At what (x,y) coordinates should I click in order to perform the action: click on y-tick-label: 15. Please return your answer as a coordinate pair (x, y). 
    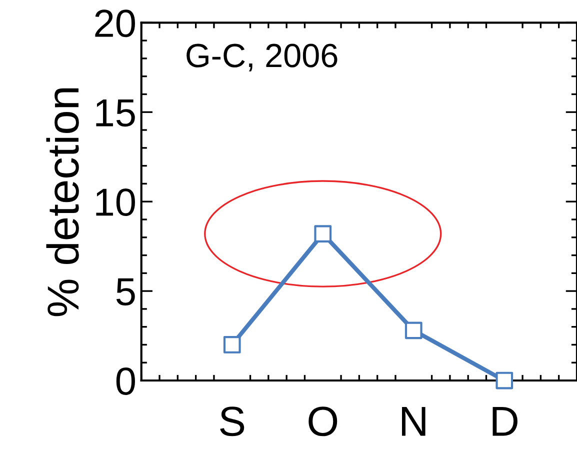
    Looking at the image, I should click on (115, 113).